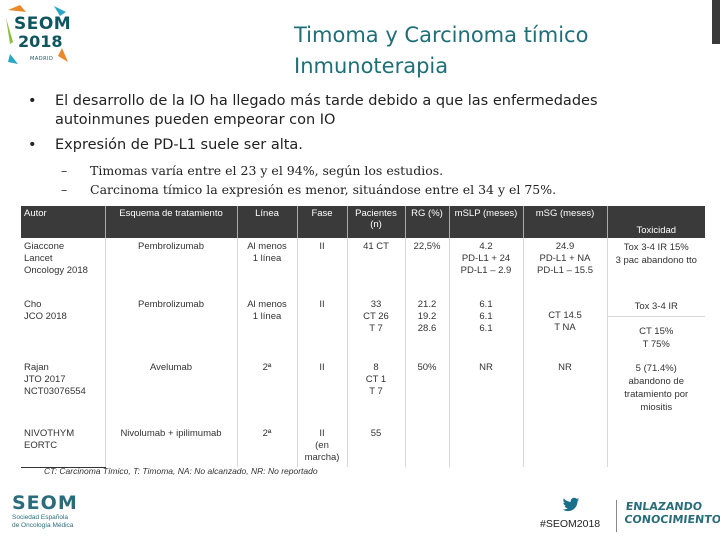 The image size is (720, 540). What do you see at coordinates (485, 446) in the screenshot?
I see `cell-slp` at bounding box center [485, 446].